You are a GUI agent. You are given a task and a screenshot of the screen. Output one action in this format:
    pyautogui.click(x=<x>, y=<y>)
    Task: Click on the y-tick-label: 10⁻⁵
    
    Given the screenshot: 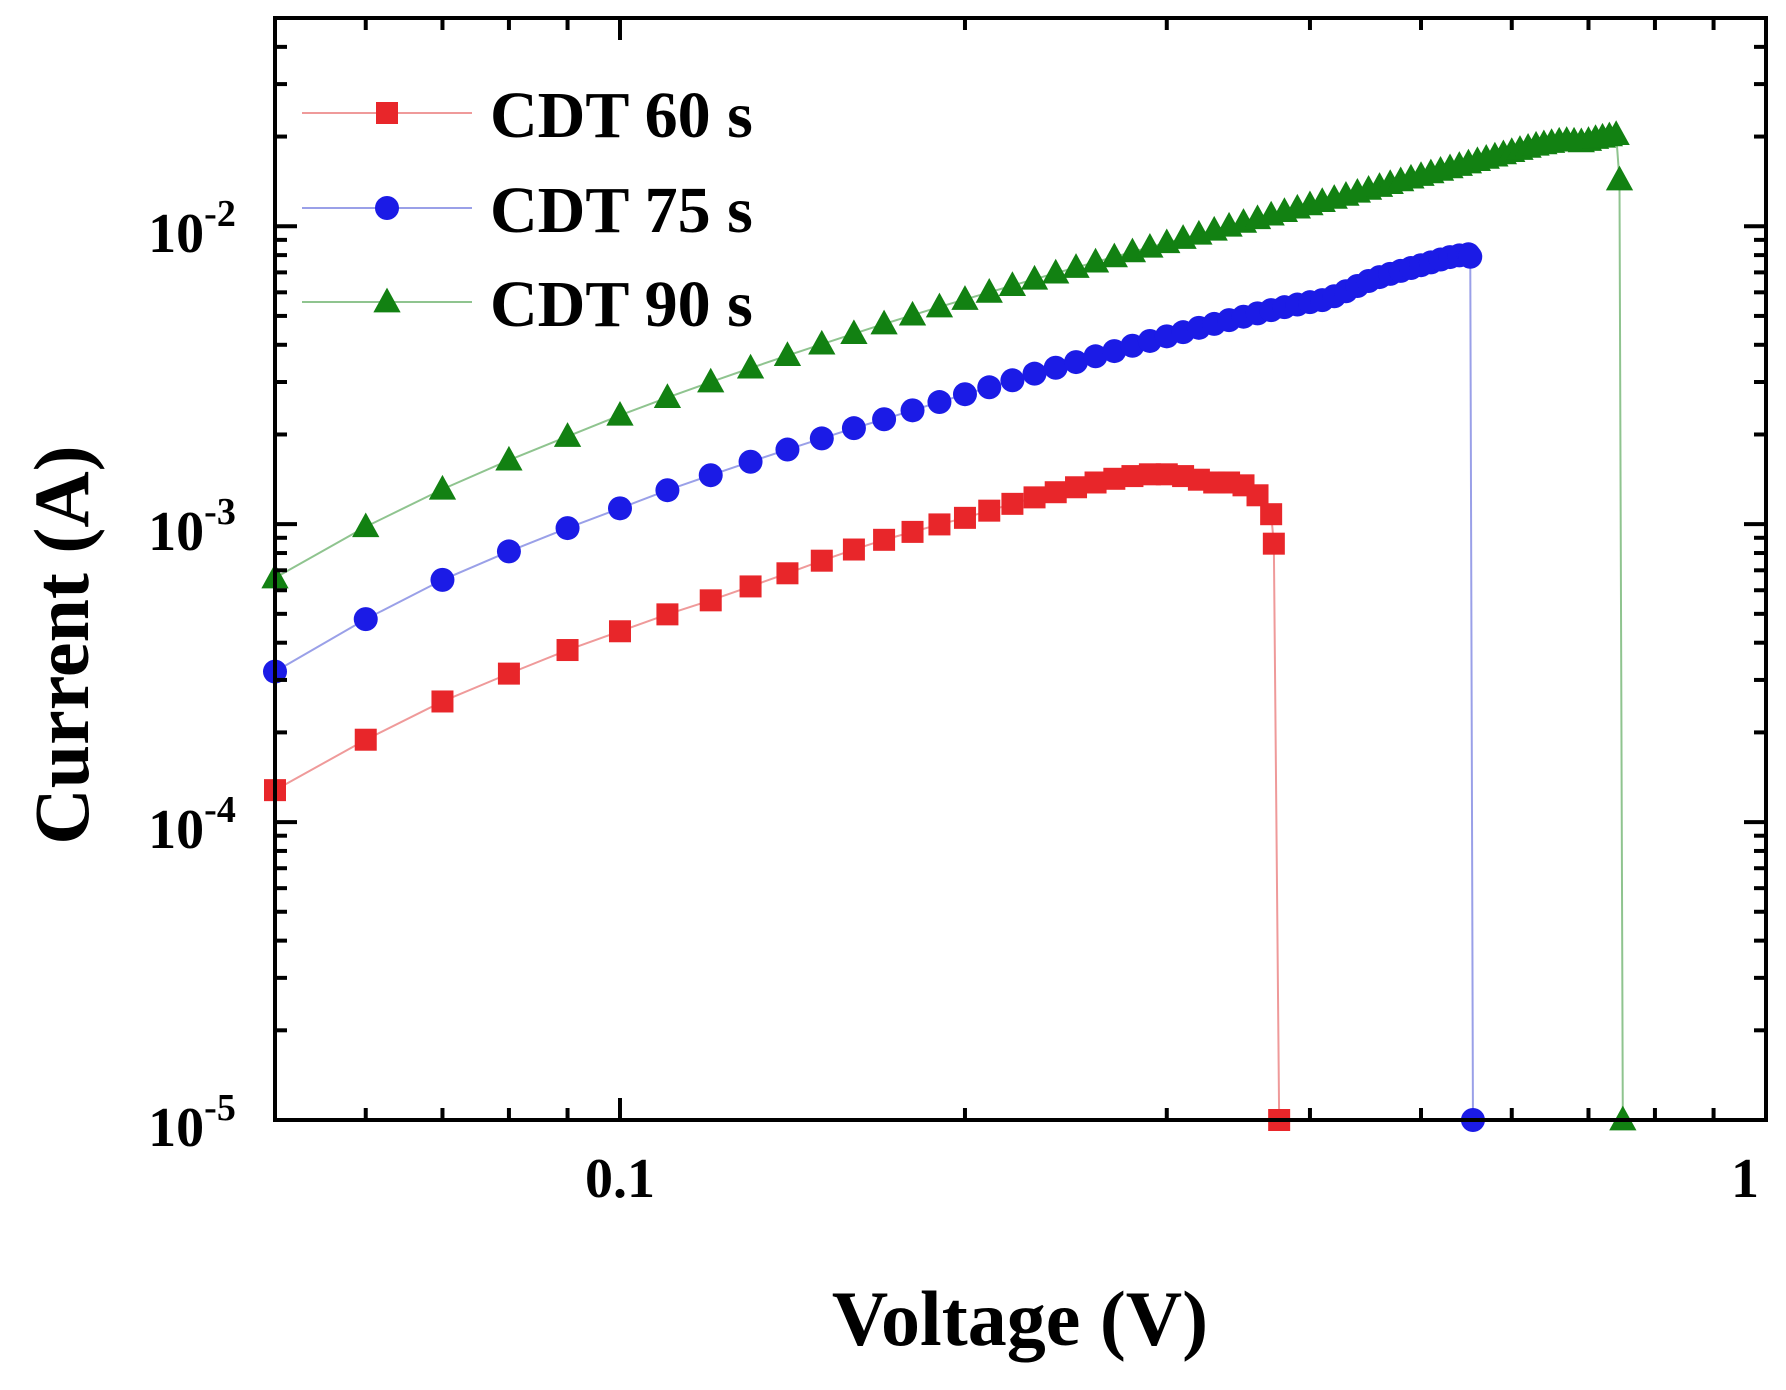 What is the action you would take?
    pyautogui.click(x=192, y=1123)
    